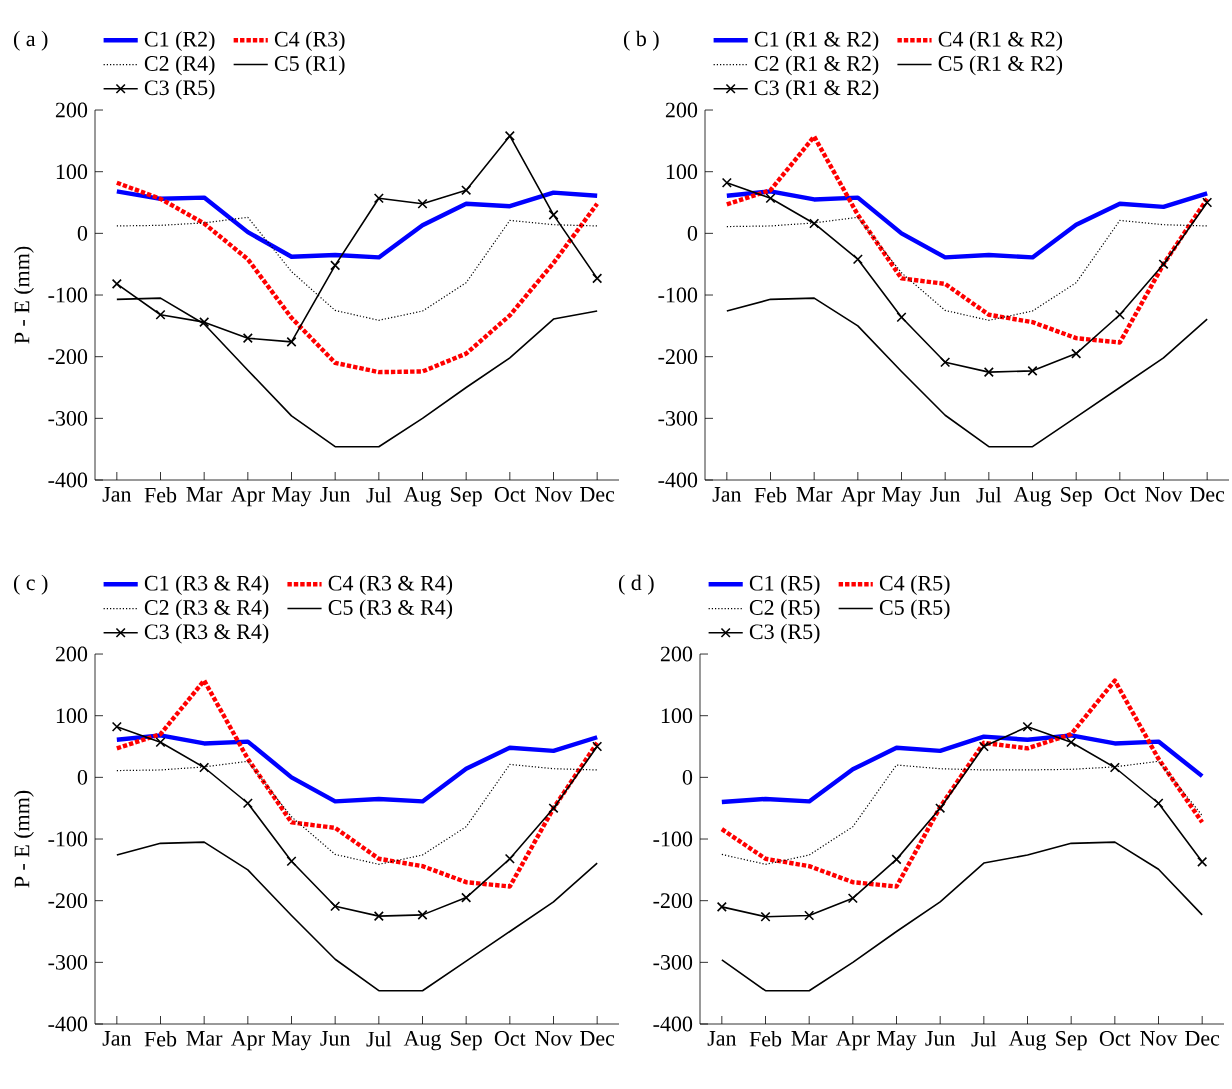 This screenshot has width=1232, height=1089. I want to click on y-tick-label: 200, so click(681, 110).